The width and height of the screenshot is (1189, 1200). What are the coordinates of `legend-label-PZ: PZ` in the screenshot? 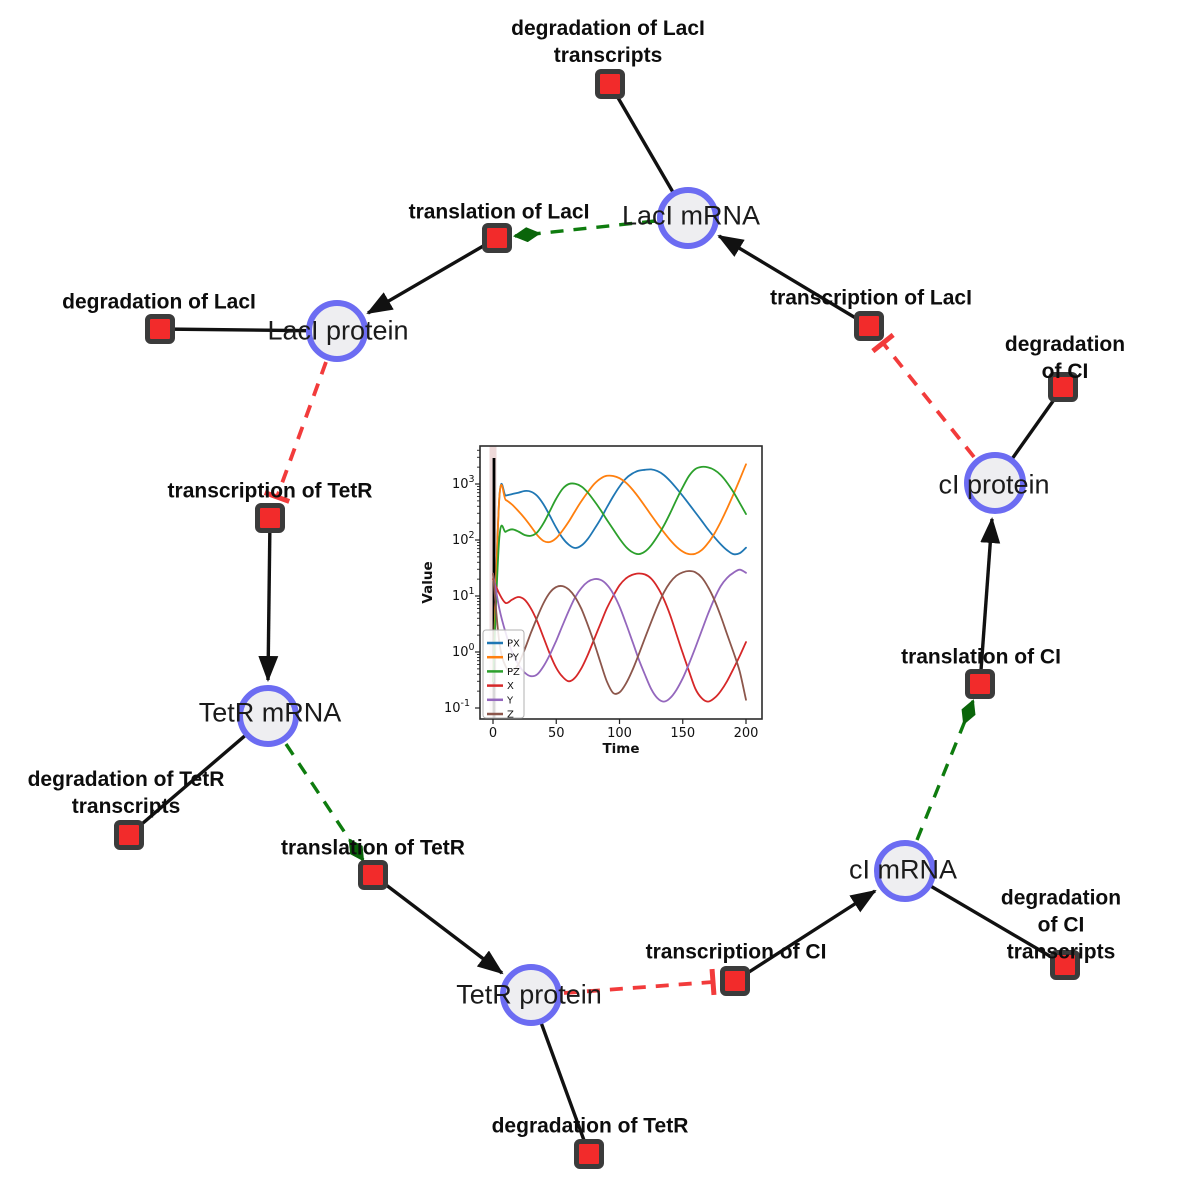 It's located at (513, 672).